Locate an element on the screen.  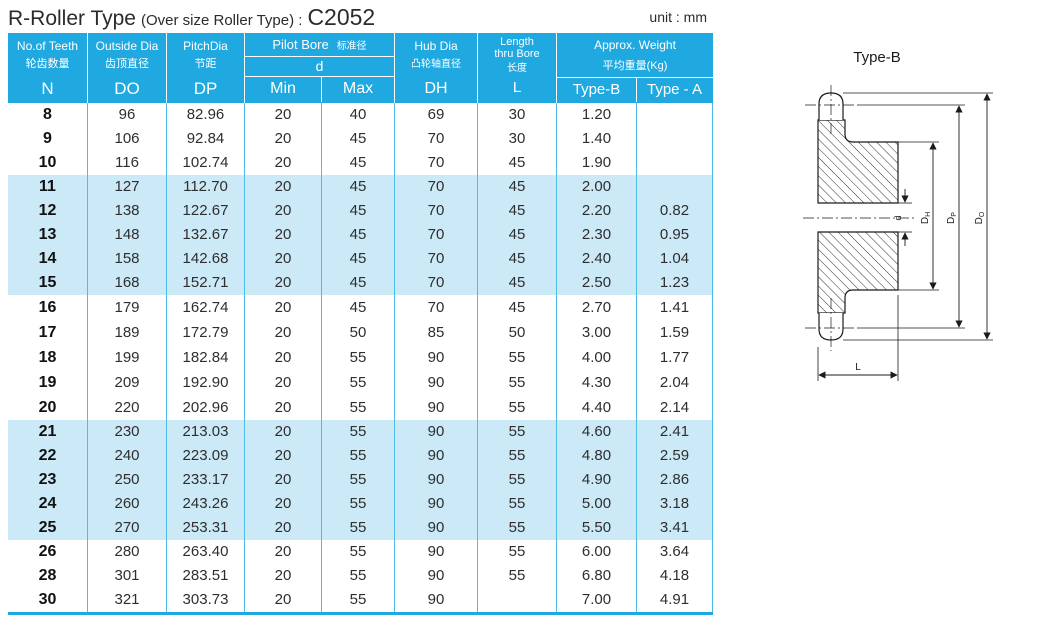
cell-do: 270 is located at coordinates (127, 528).